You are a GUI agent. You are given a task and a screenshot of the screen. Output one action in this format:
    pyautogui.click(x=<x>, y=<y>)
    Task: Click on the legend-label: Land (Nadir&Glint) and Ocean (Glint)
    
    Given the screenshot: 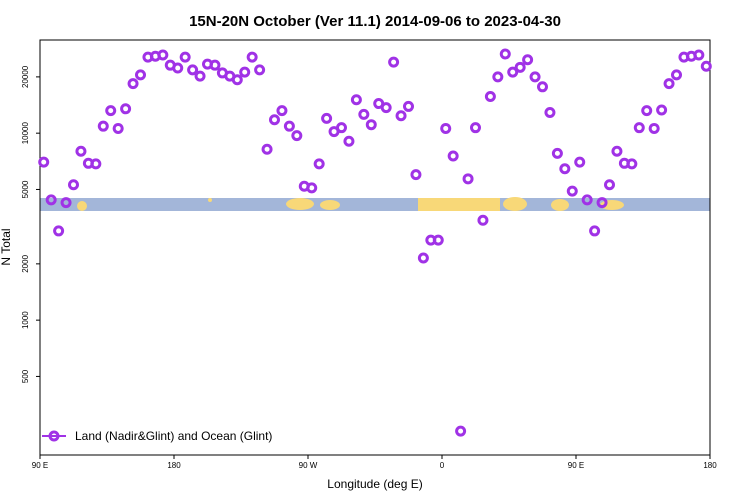 What is the action you would take?
    pyautogui.click(x=173, y=436)
    